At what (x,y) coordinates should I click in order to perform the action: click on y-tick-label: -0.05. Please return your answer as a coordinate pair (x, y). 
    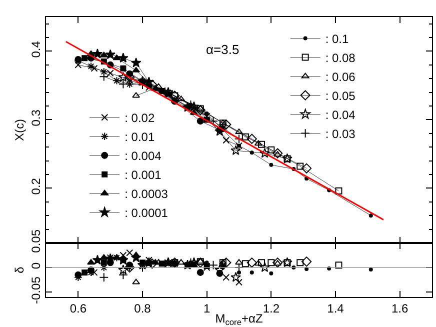
    Looking at the image, I should click on (36, 290).